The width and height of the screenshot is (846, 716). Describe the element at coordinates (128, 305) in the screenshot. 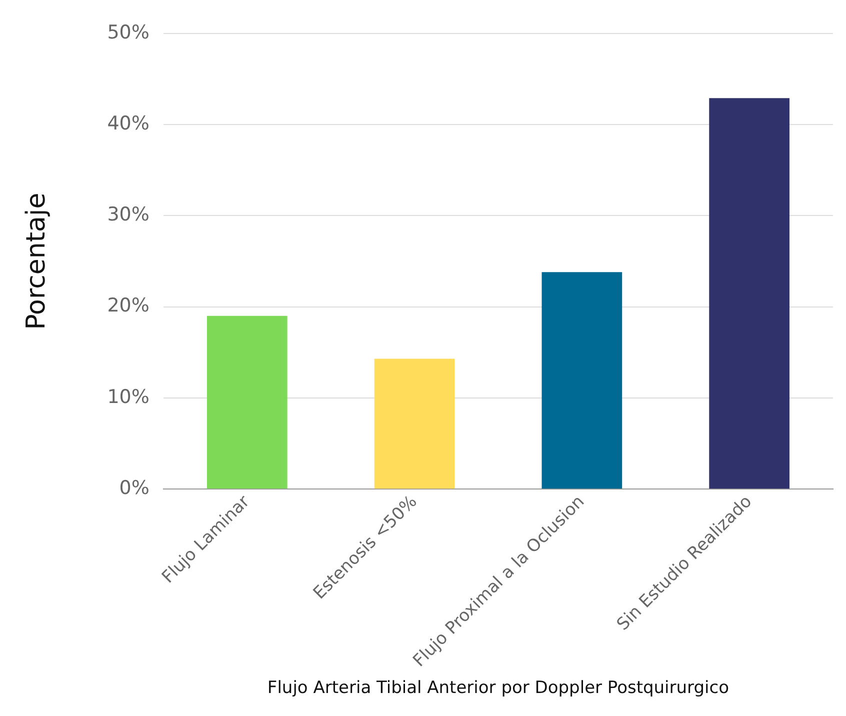

I see `y-tick-label: 20%` at that location.